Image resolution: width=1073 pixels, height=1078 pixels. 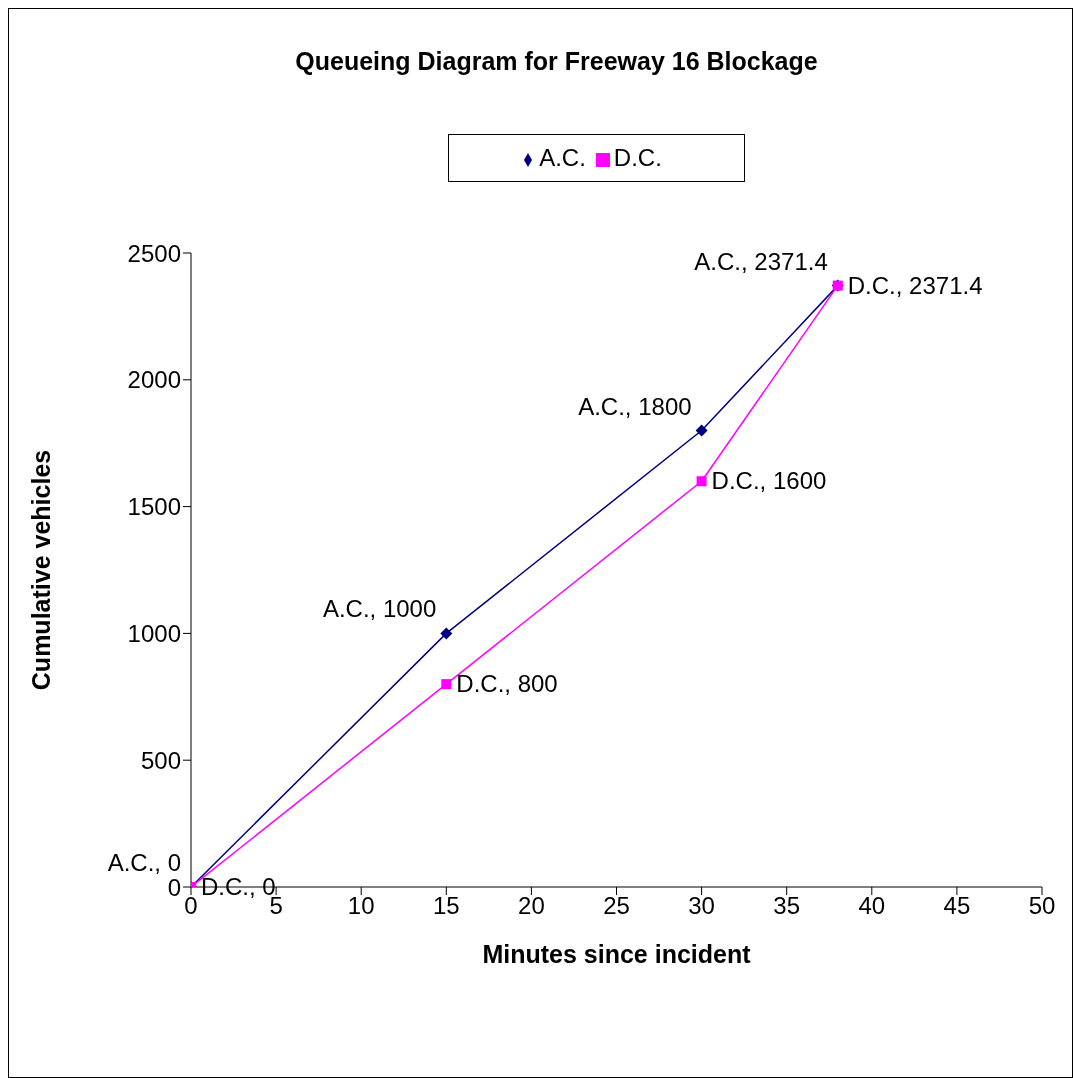 What do you see at coordinates (191, 906) in the screenshot?
I see `x-tick-label: 0` at bounding box center [191, 906].